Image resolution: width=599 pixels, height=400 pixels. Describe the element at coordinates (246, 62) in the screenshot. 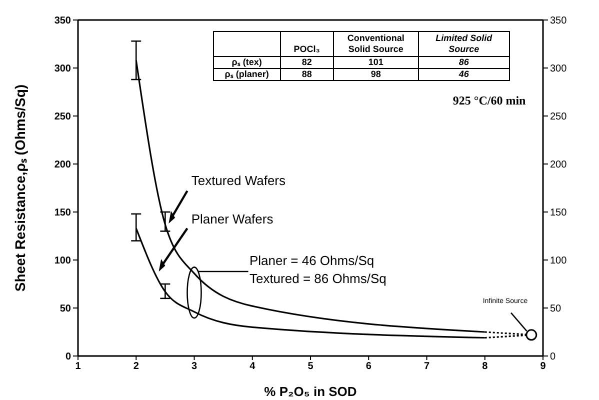

I see `annotation: ρₛ (tex)` at that location.